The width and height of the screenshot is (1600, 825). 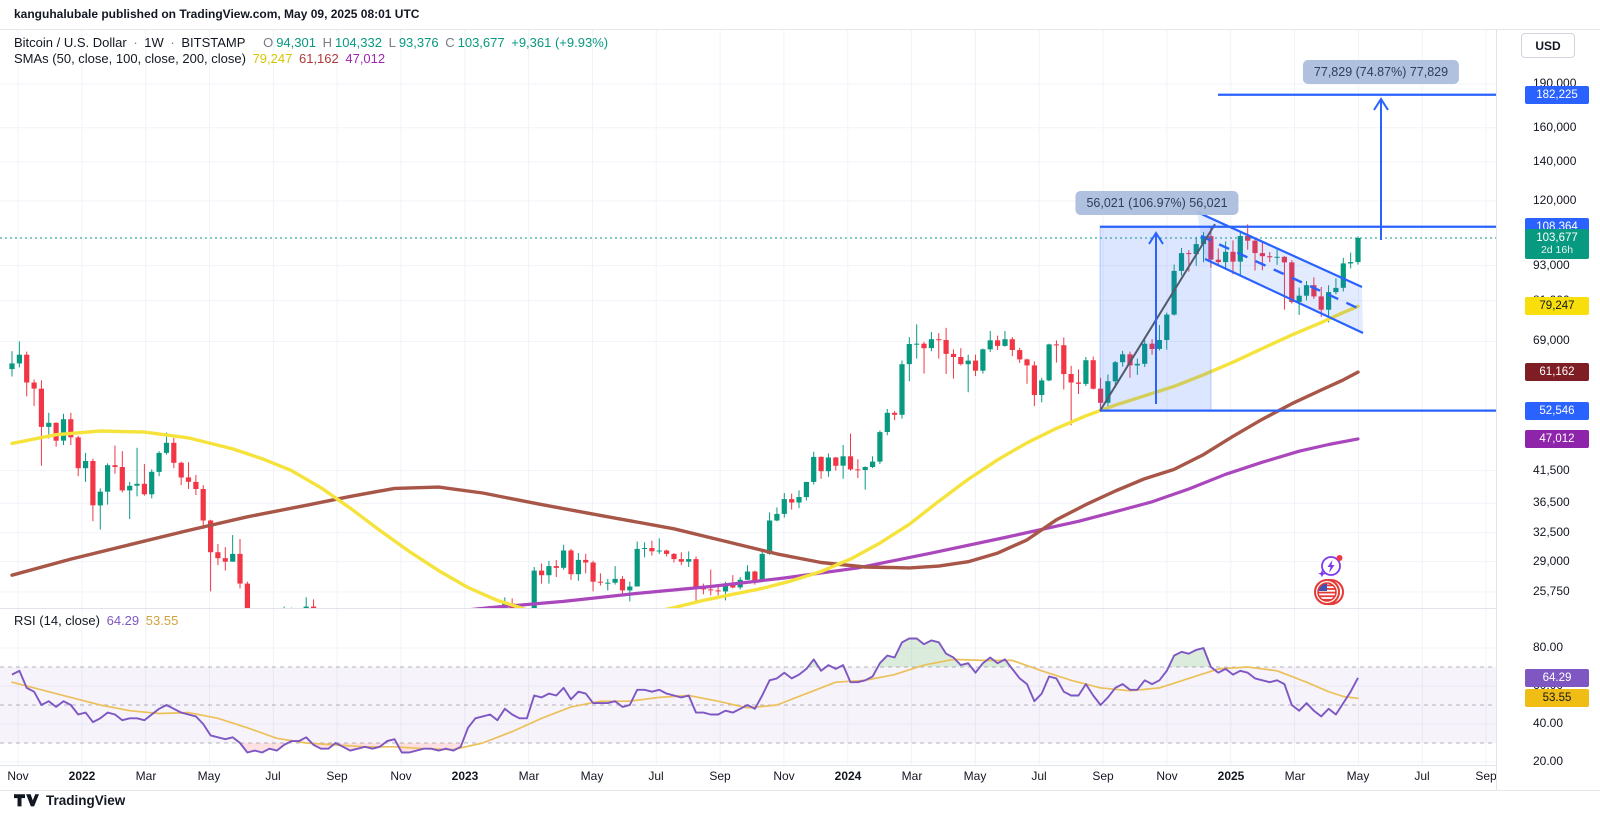 What do you see at coordinates (1551, 470) in the screenshot?
I see `price-tick-41,500: 41,500` at bounding box center [1551, 470].